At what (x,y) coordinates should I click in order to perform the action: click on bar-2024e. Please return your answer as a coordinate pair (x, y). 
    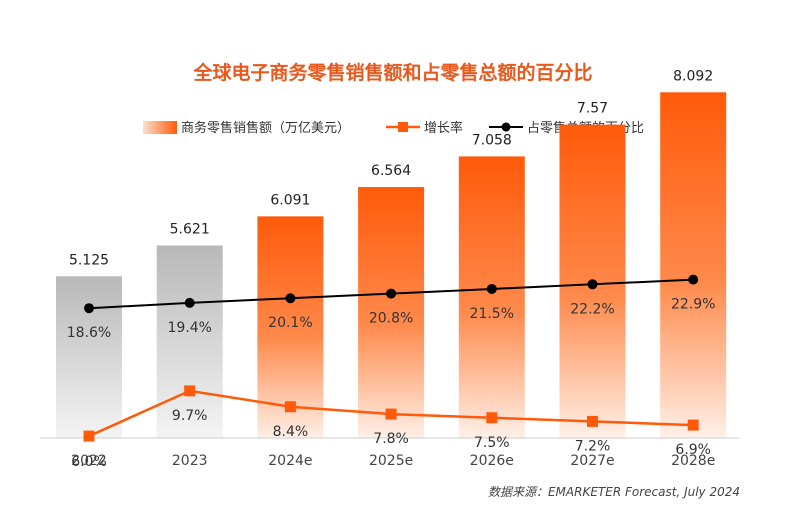
    Looking at the image, I should click on (290, 327).